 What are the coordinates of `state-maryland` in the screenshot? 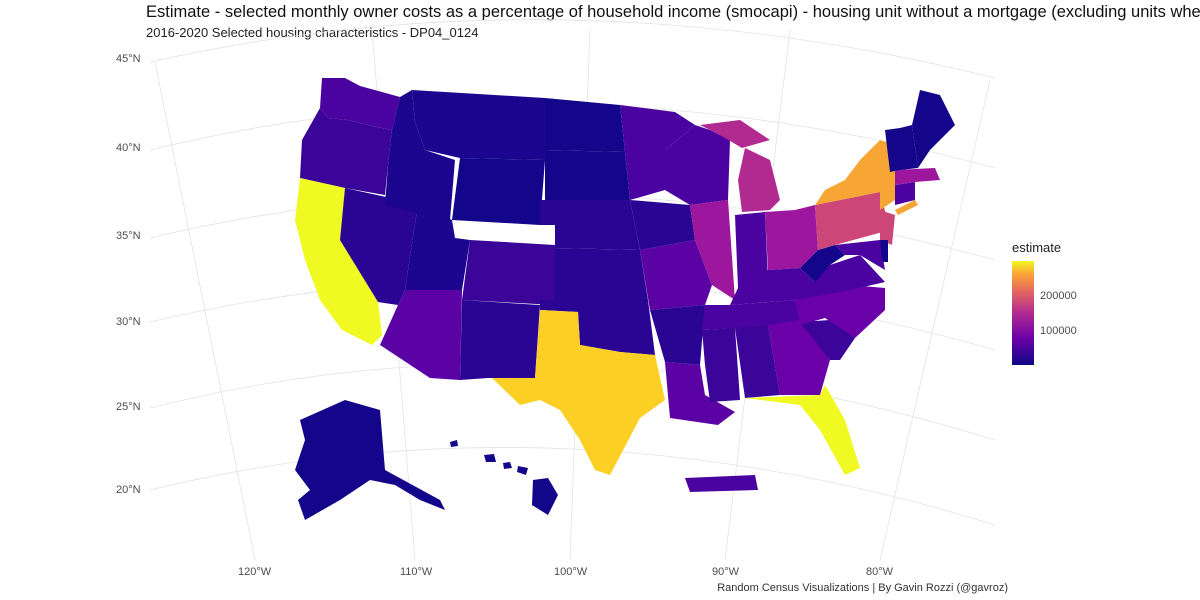 It's located at (860, 255).